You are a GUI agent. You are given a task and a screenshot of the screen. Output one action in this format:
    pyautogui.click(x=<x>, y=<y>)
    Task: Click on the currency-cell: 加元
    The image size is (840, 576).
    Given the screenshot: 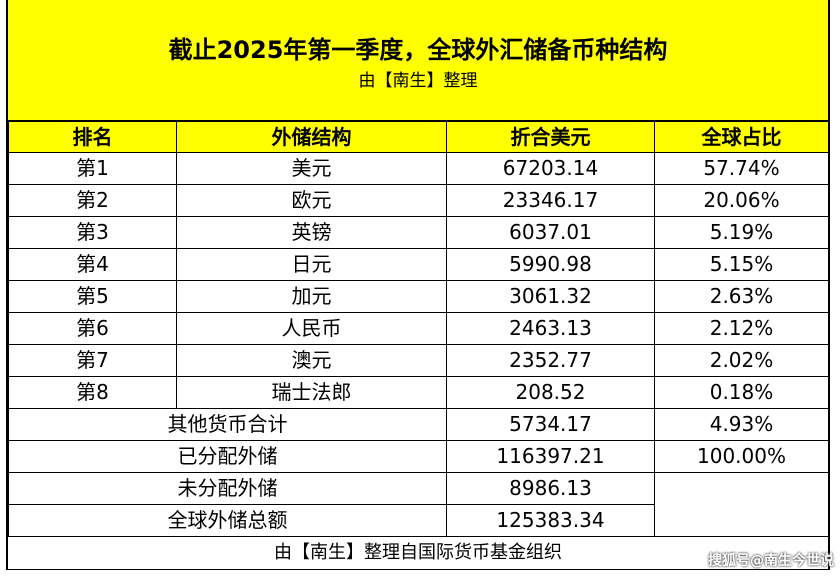 What is the action you would take?
    pyautogui.click(x=311, y=296)
    